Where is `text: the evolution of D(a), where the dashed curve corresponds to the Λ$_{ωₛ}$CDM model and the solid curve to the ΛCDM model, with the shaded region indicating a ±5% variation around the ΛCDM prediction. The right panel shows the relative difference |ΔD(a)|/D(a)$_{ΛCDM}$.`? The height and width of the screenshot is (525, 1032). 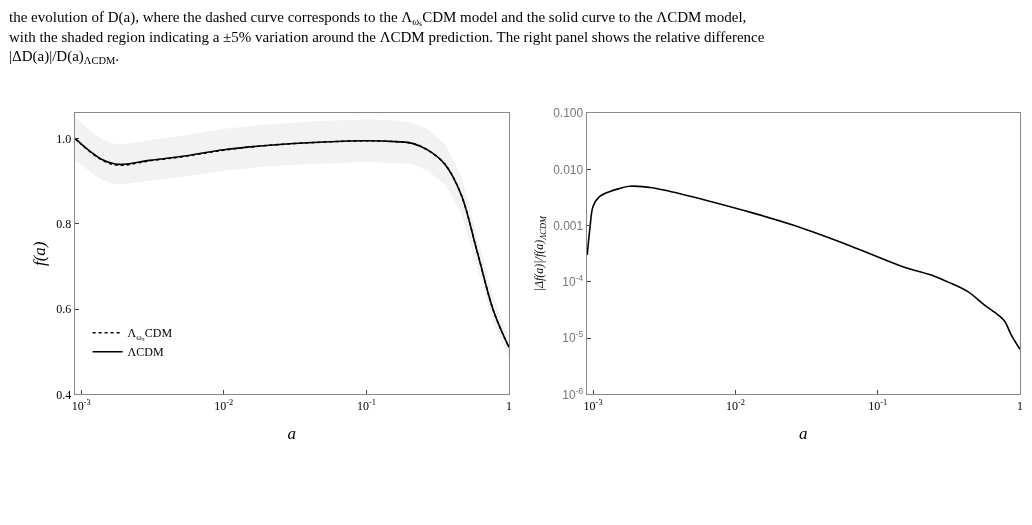 text: the evolution of D(a), where the dashed curve corresponds to the Λ$_{ωₛ}$CDM model and the solid curve to the ΛCDM model, with the shaded region indicating a ±5% variation around the ΛCDM prediction. The right panel shows the relative difference |ΔD(a)|/D(a)$_{ΛCDM}$. is located at coordinates (387, 38).